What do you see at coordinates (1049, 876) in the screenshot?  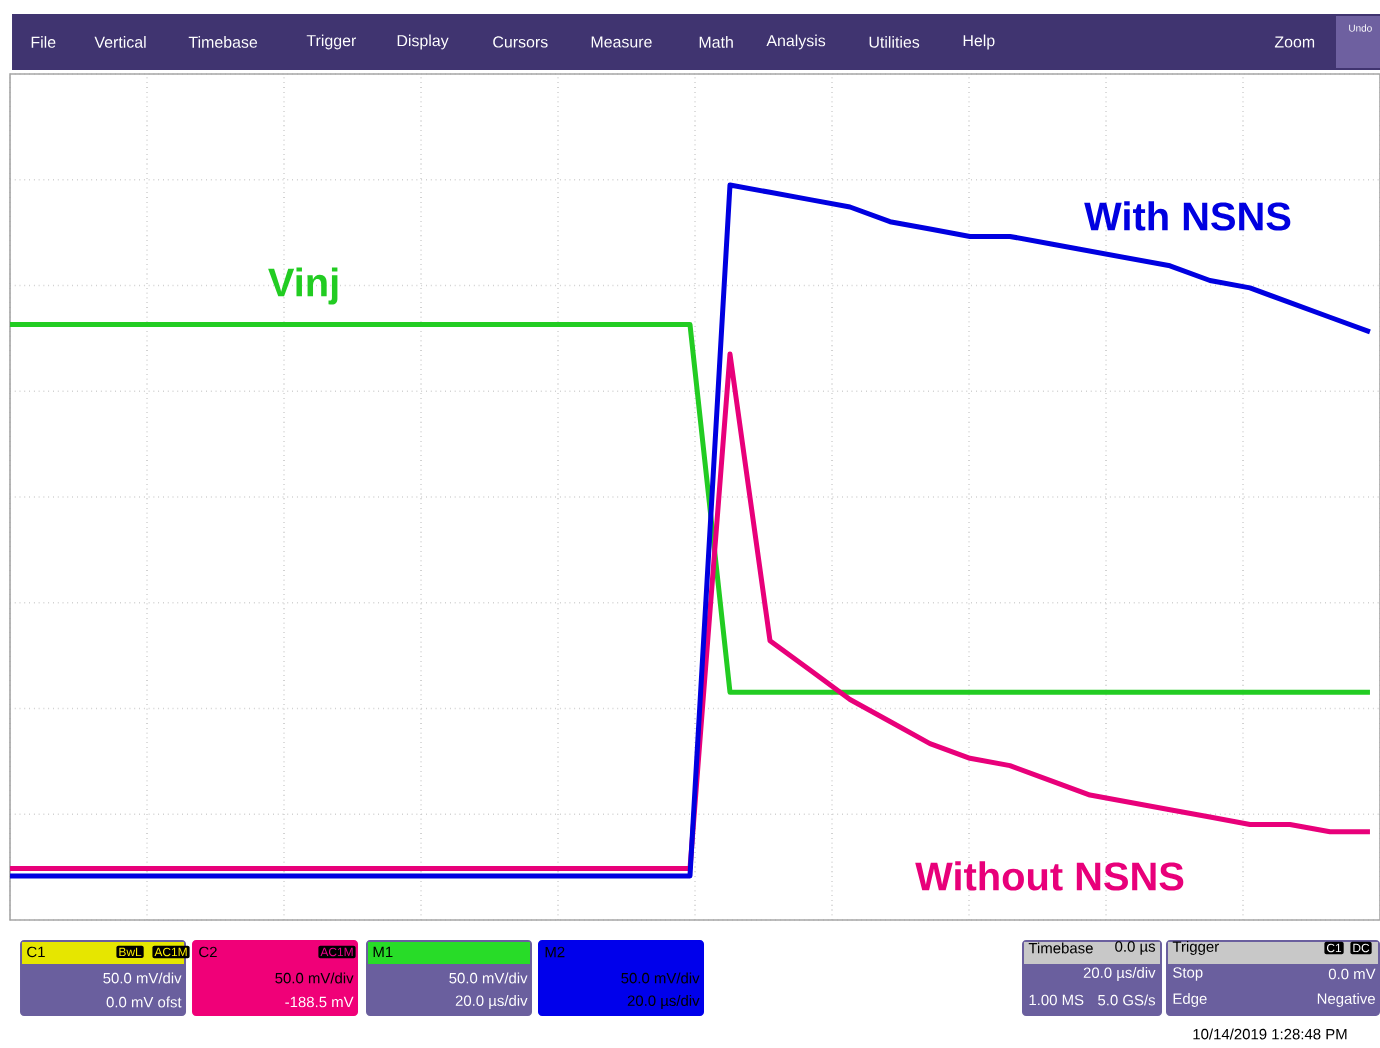 I see `series-label: Without NSNS` at bounding box center [1049, 876].